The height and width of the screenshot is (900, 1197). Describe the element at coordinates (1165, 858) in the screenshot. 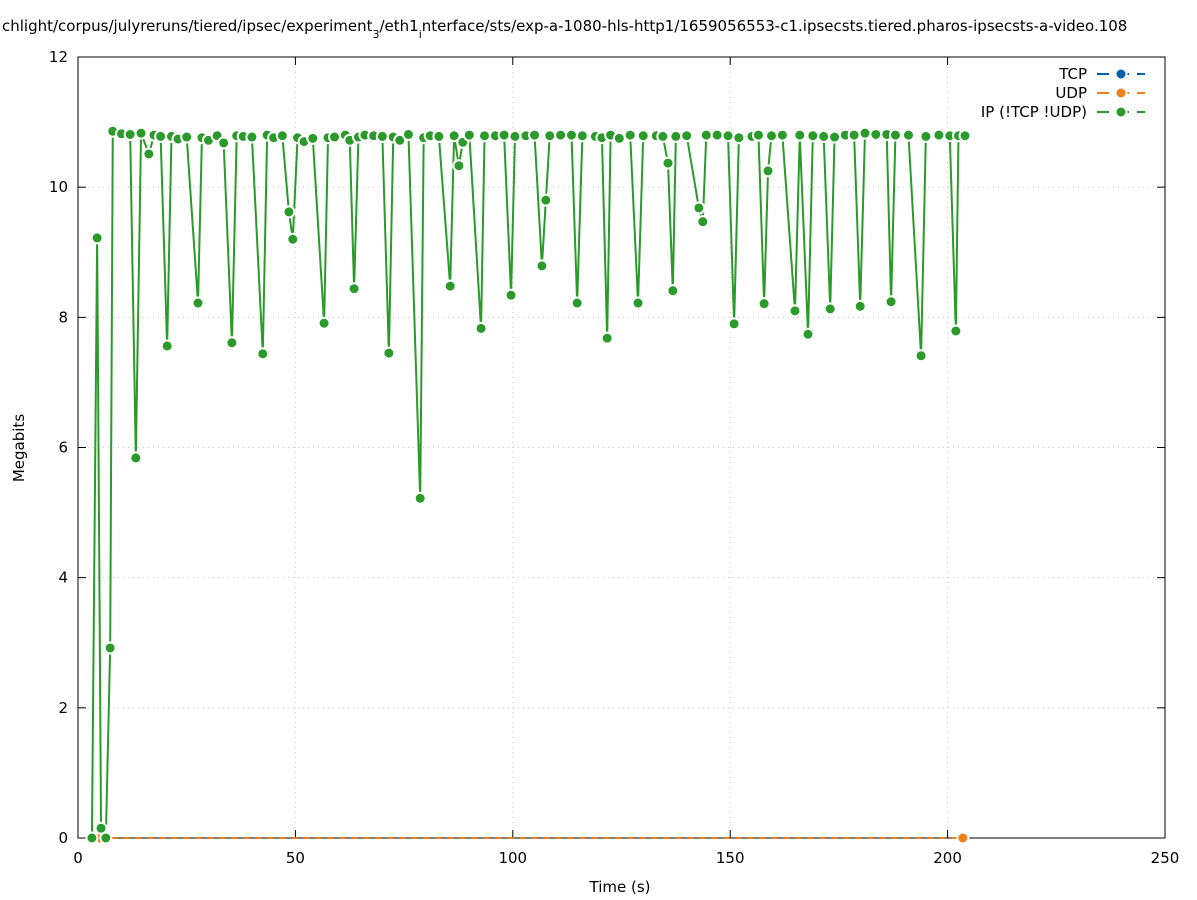

I see `x-tick-label: 250` at that location.